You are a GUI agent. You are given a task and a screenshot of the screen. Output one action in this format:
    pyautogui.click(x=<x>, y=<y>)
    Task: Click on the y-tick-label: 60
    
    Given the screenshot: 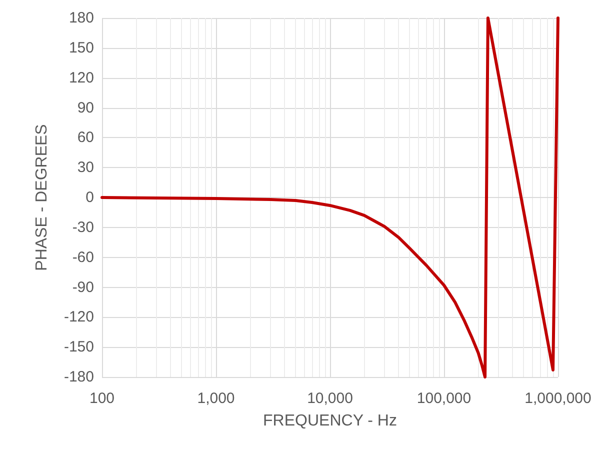 What is the action you would take?
    pyautogui.click(x=85, y=137)
    